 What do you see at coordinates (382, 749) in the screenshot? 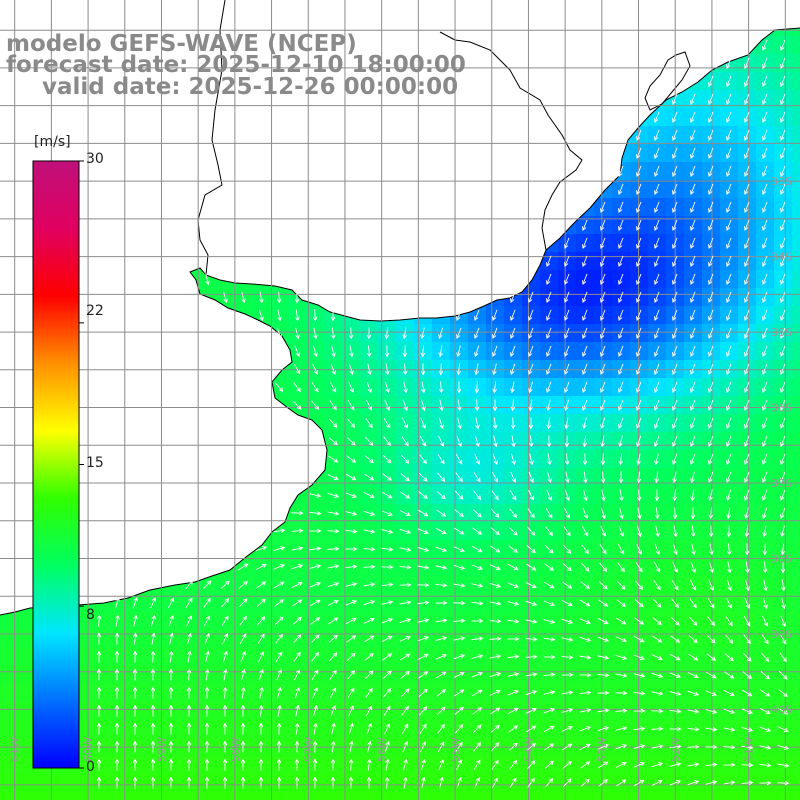
I see `longitude-label: 56W` at bounding box center [382, 749].